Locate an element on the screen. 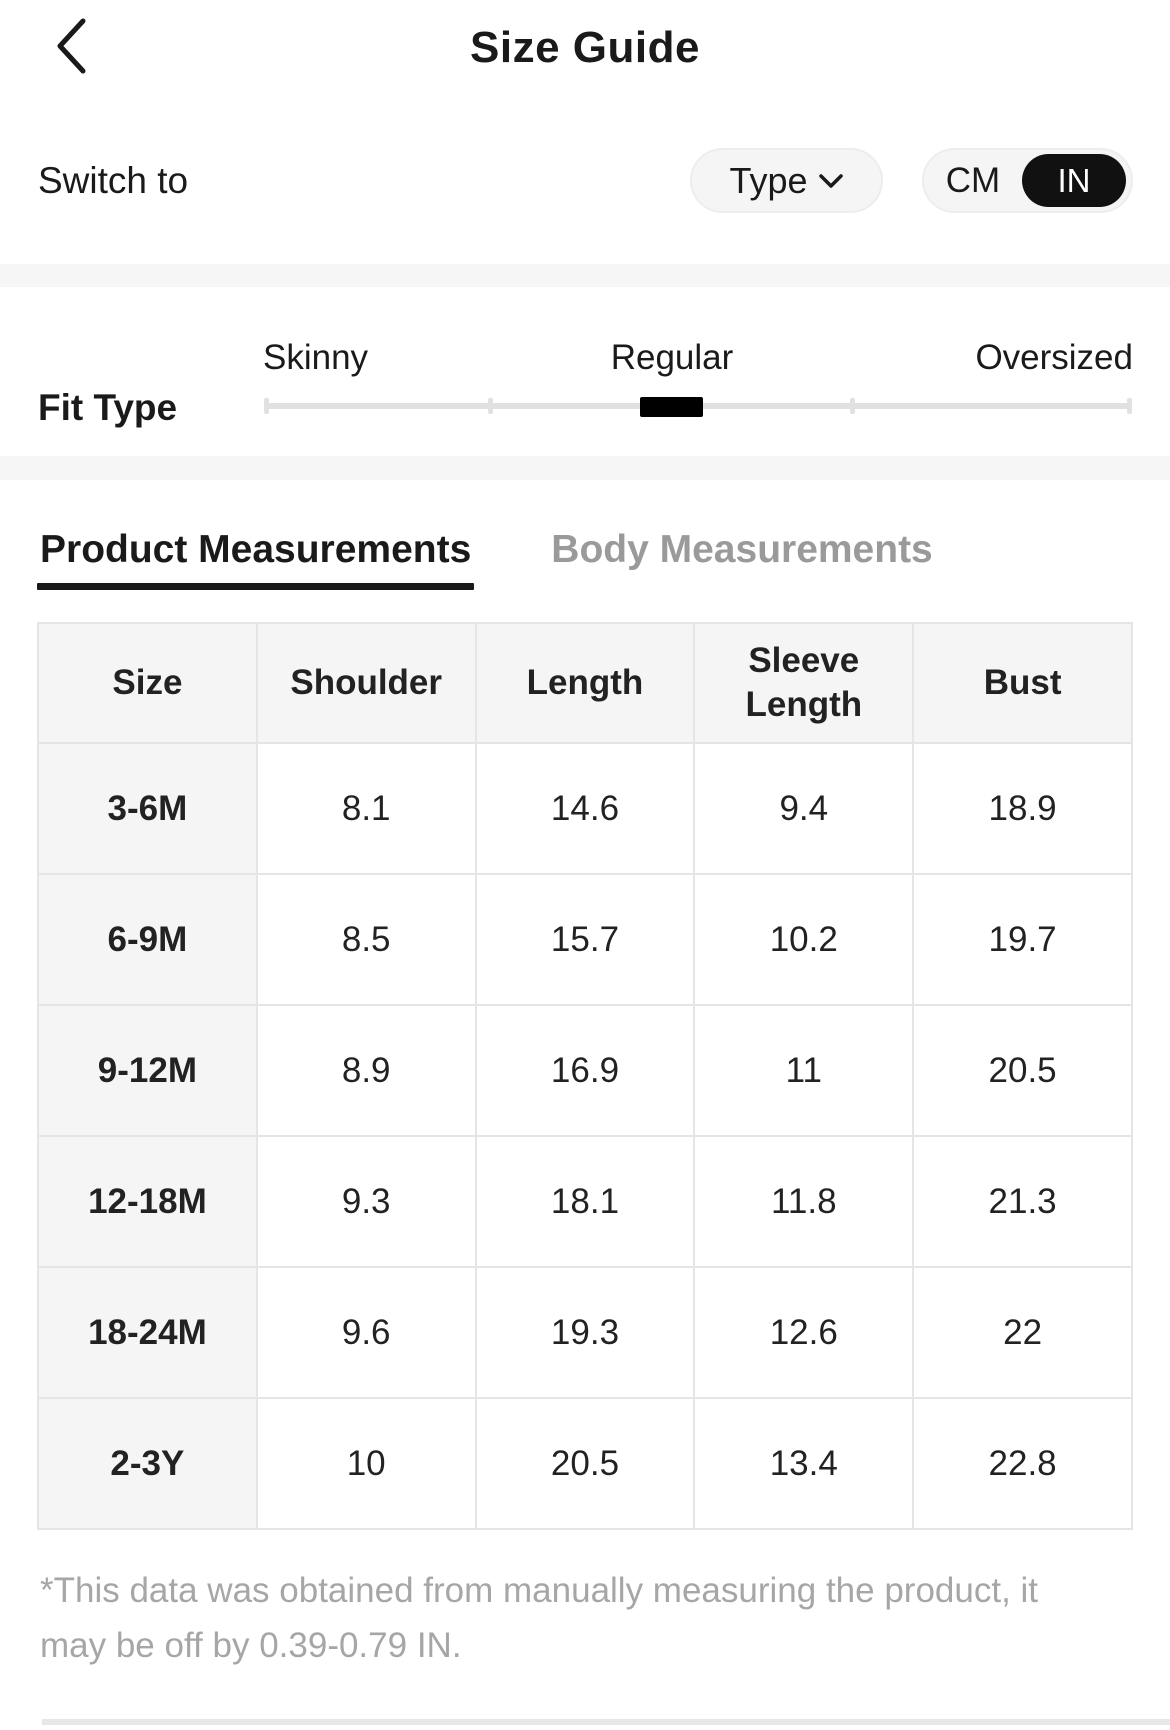 This screenshot has height=1730, width=1170. switch-to-label: Switch to is located at coordinates (113, 180).